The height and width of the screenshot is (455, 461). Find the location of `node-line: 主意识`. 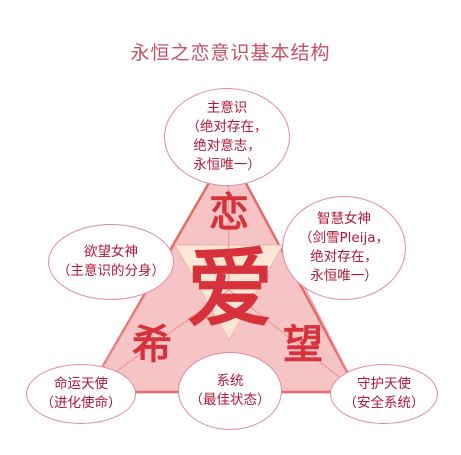

node-line: 主意识 is located at coordinates (227, 108).